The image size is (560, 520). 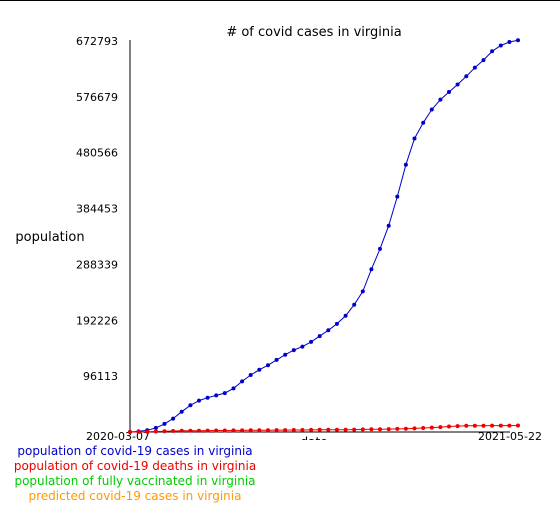 What do you see at coordinates (49, 237) in the screenshot?
I see `y-axis-label: population` at bounding box center [49, 237].